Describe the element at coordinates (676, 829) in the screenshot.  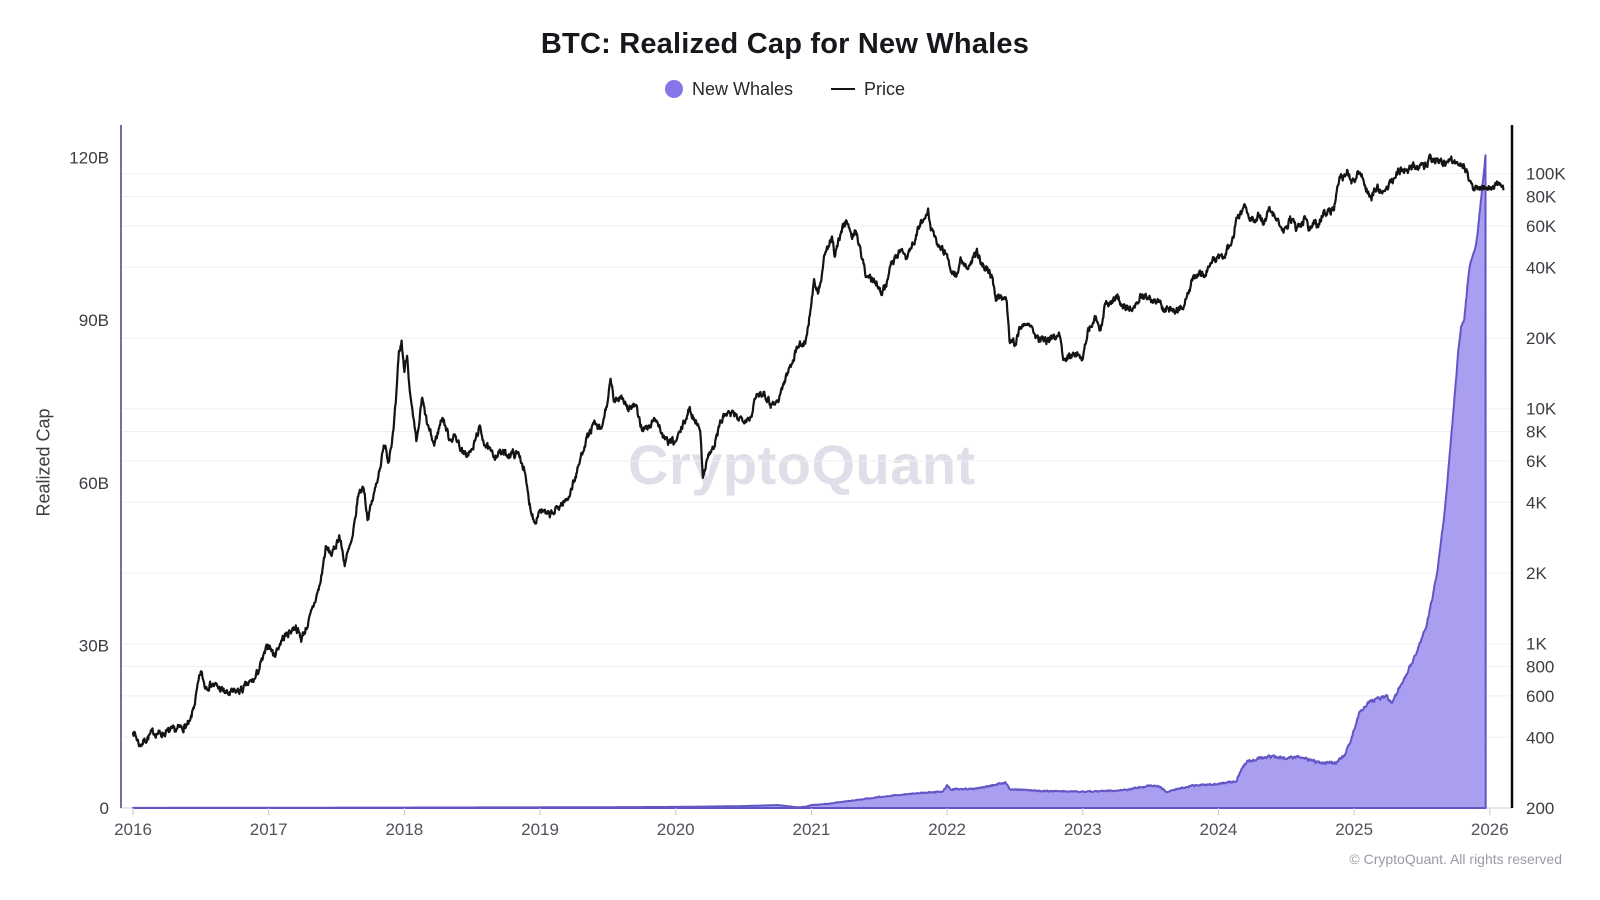
I see `x-axis-tick-label: 2020` at that location.